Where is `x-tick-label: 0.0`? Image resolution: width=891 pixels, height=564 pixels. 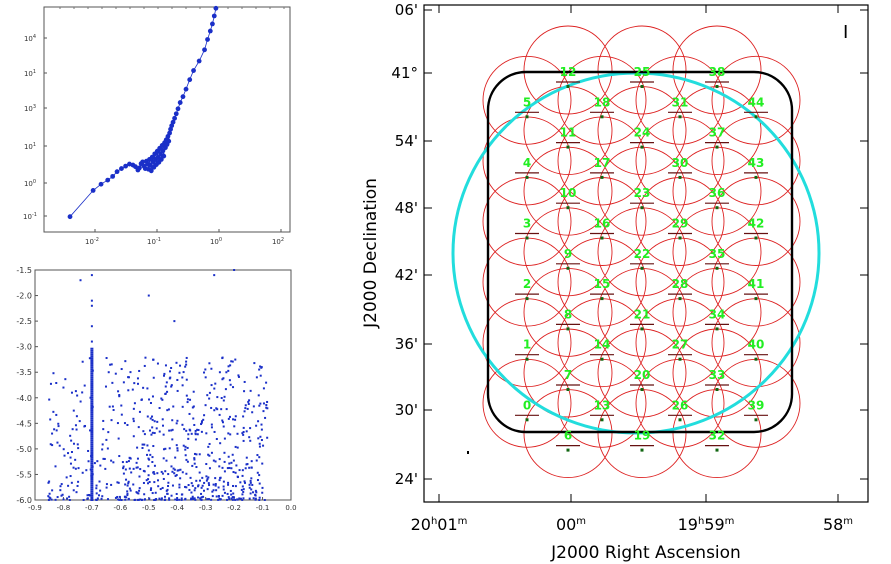
x-tick-label: 0.0 is located at coordinates (290, 508).